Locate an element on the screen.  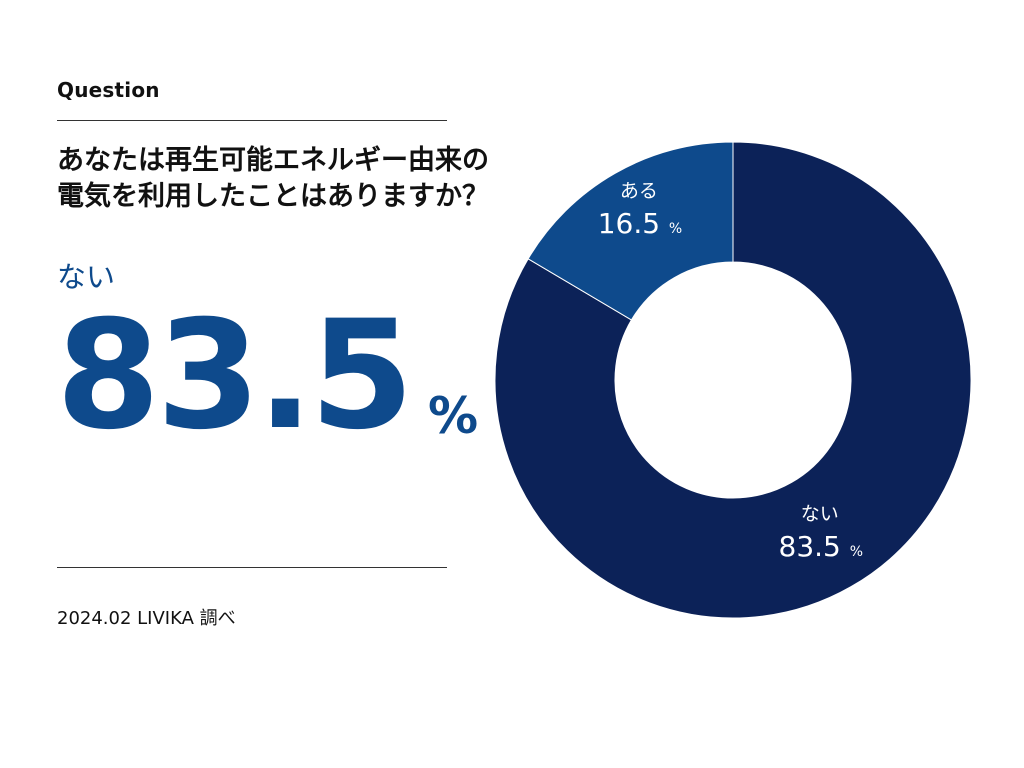
source-note: 2024.02 LIVIKA 調べ is located at coordinates (146, 618).